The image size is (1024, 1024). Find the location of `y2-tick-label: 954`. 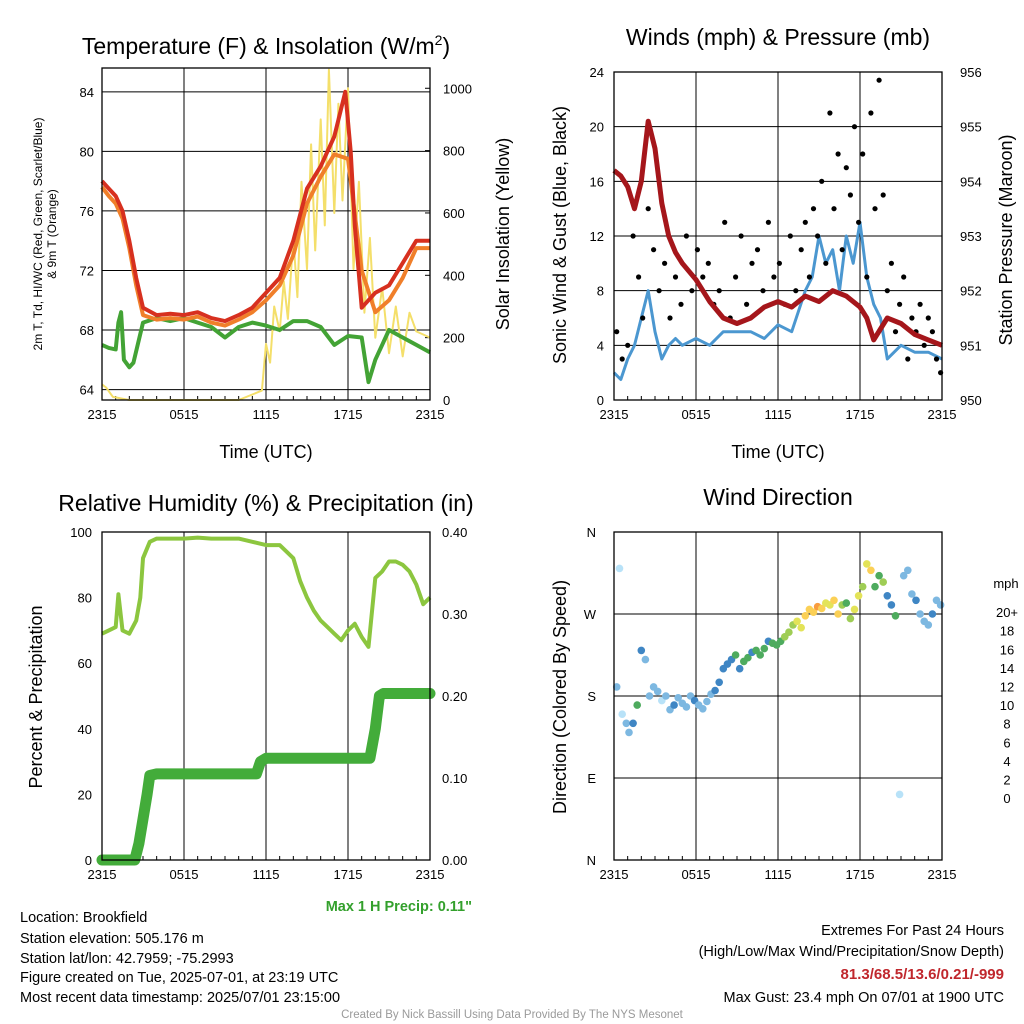

y2-tick-label: 954 is located at coordinates (971, 181).